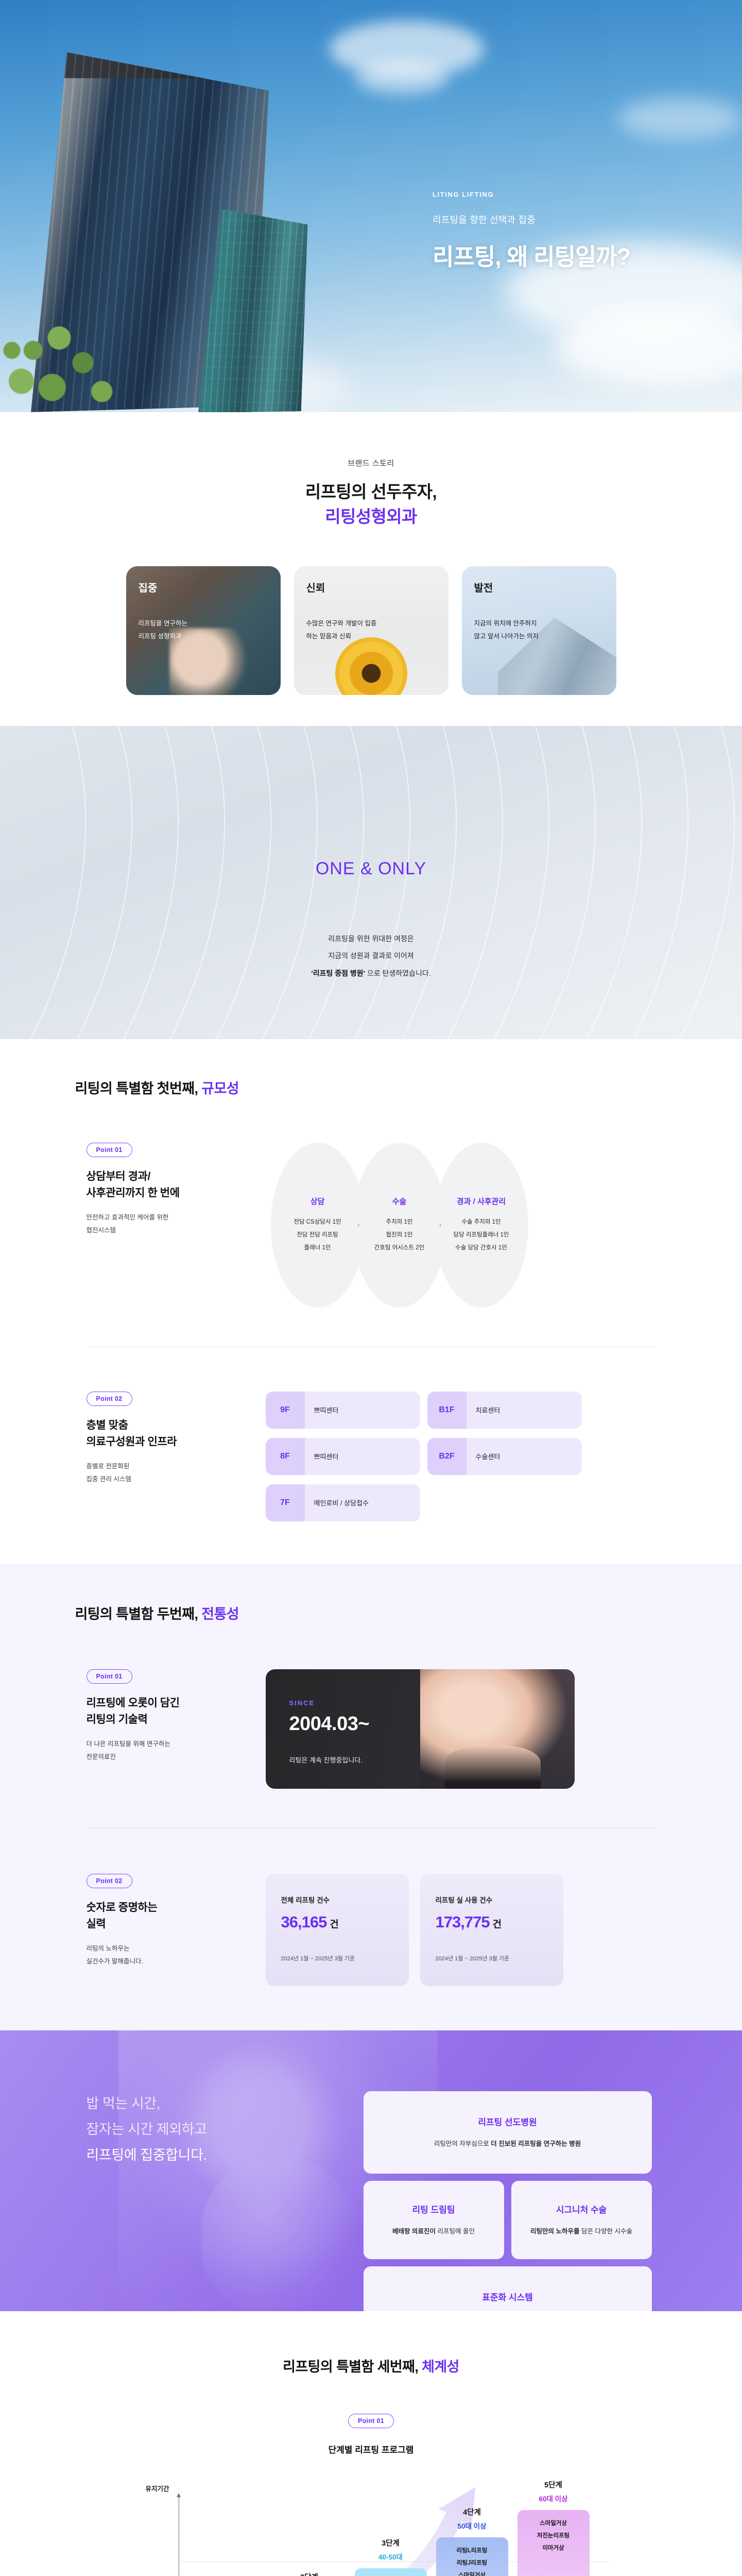 This screenshot has height=2576, width=742. I want to click on heading-line2: 의료구성원과 인프라, so click(131, 1442).